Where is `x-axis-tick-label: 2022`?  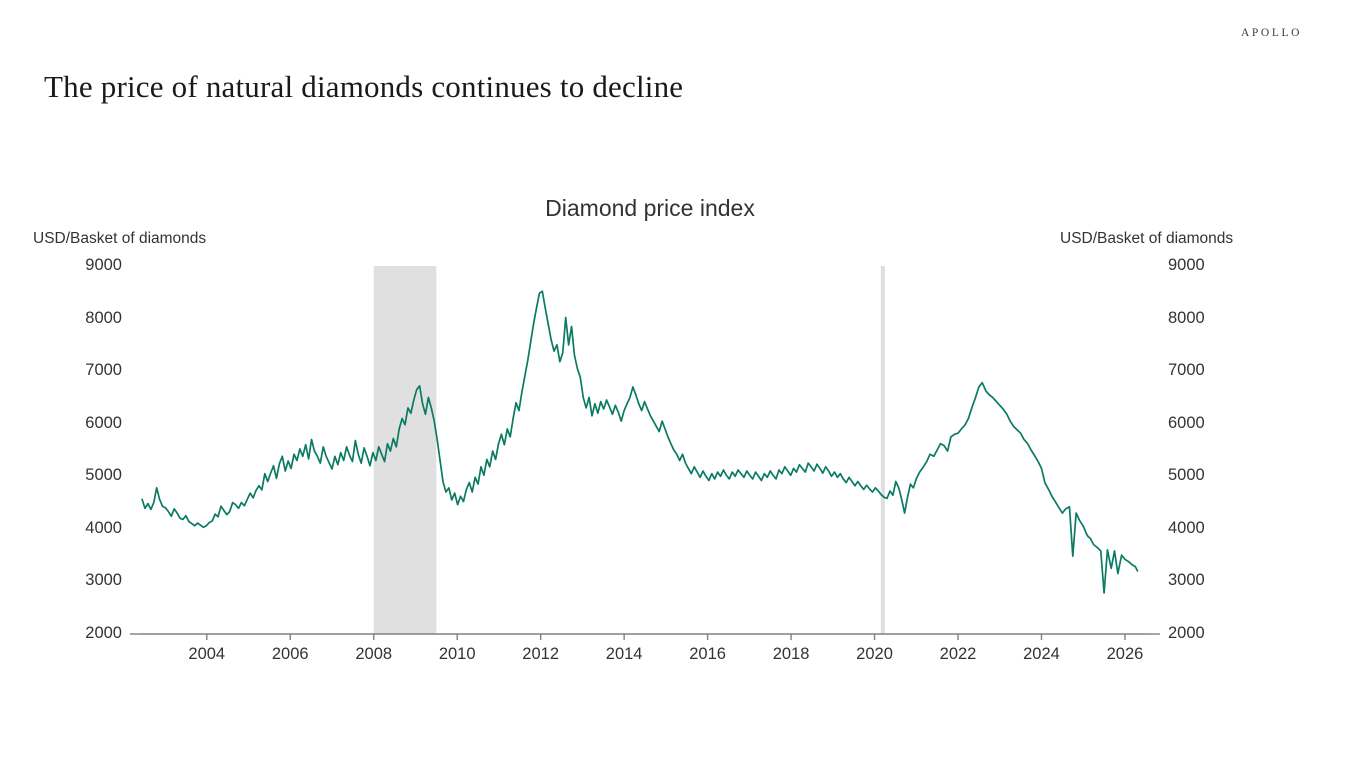
x-axis-tick-label: 2022 is located at coordinates (958, 654).